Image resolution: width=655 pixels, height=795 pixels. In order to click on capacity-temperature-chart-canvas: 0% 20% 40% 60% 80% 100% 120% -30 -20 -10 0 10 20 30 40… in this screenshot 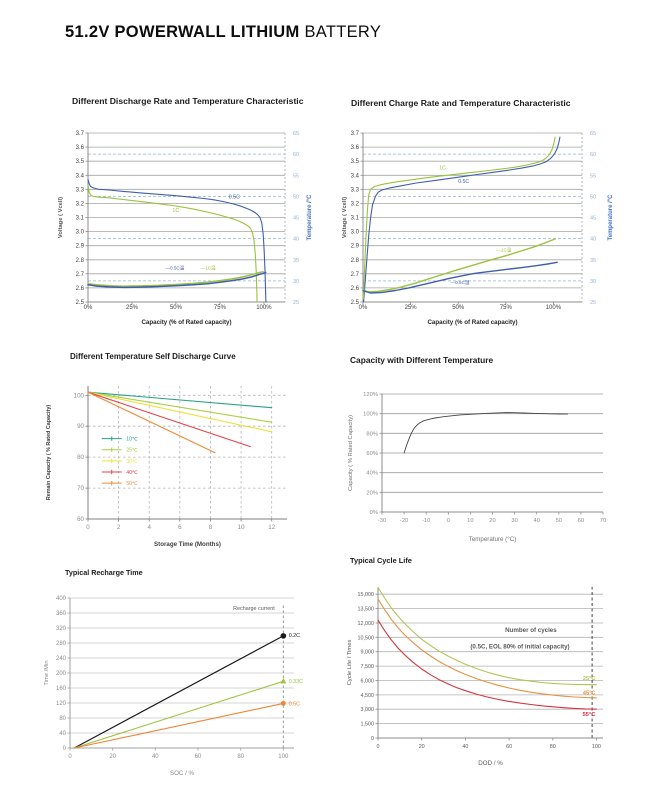, I will do `click(477, 467)`.